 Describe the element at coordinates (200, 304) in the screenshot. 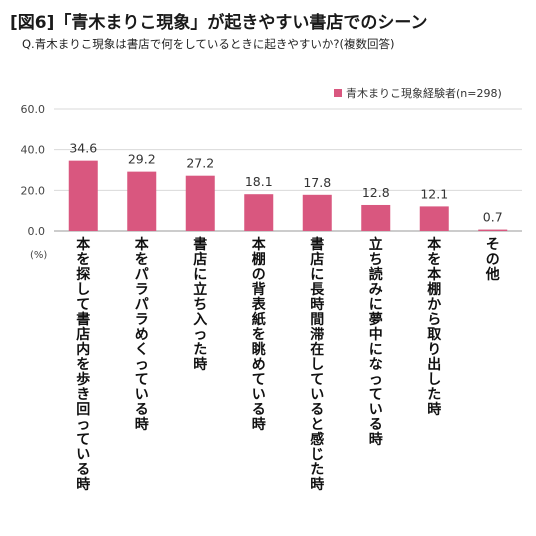

I see `category-label: 書店に立ち入った時` at that location.